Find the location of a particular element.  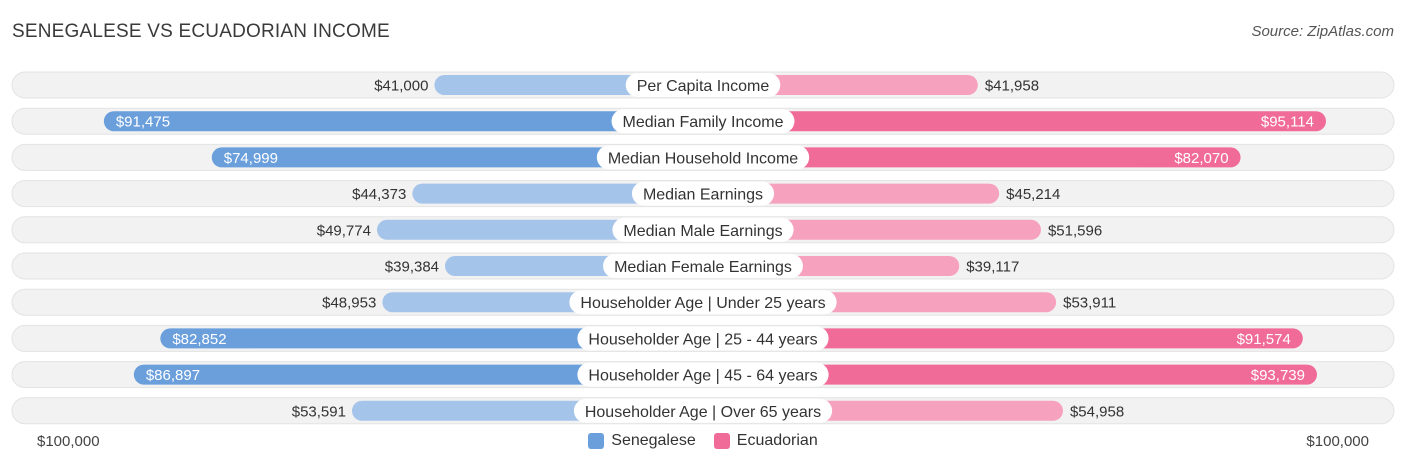

legend-swatch-ecuadorian is located at coordinates (721, 441).